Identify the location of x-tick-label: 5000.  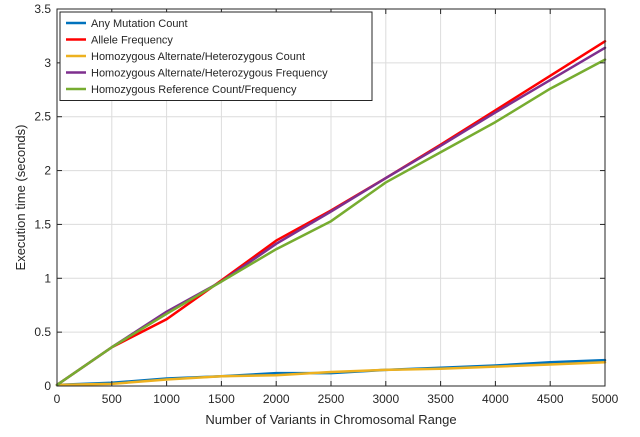
(605, 399).